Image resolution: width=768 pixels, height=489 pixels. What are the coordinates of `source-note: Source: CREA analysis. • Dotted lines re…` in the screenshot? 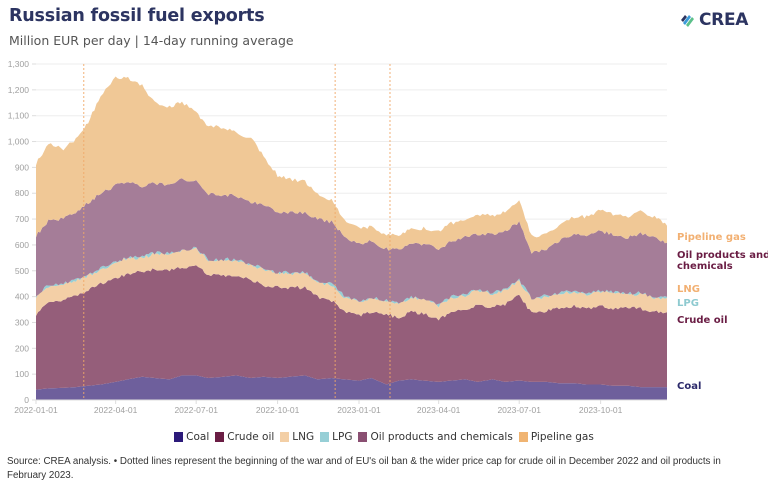 It's located at (364, 468).